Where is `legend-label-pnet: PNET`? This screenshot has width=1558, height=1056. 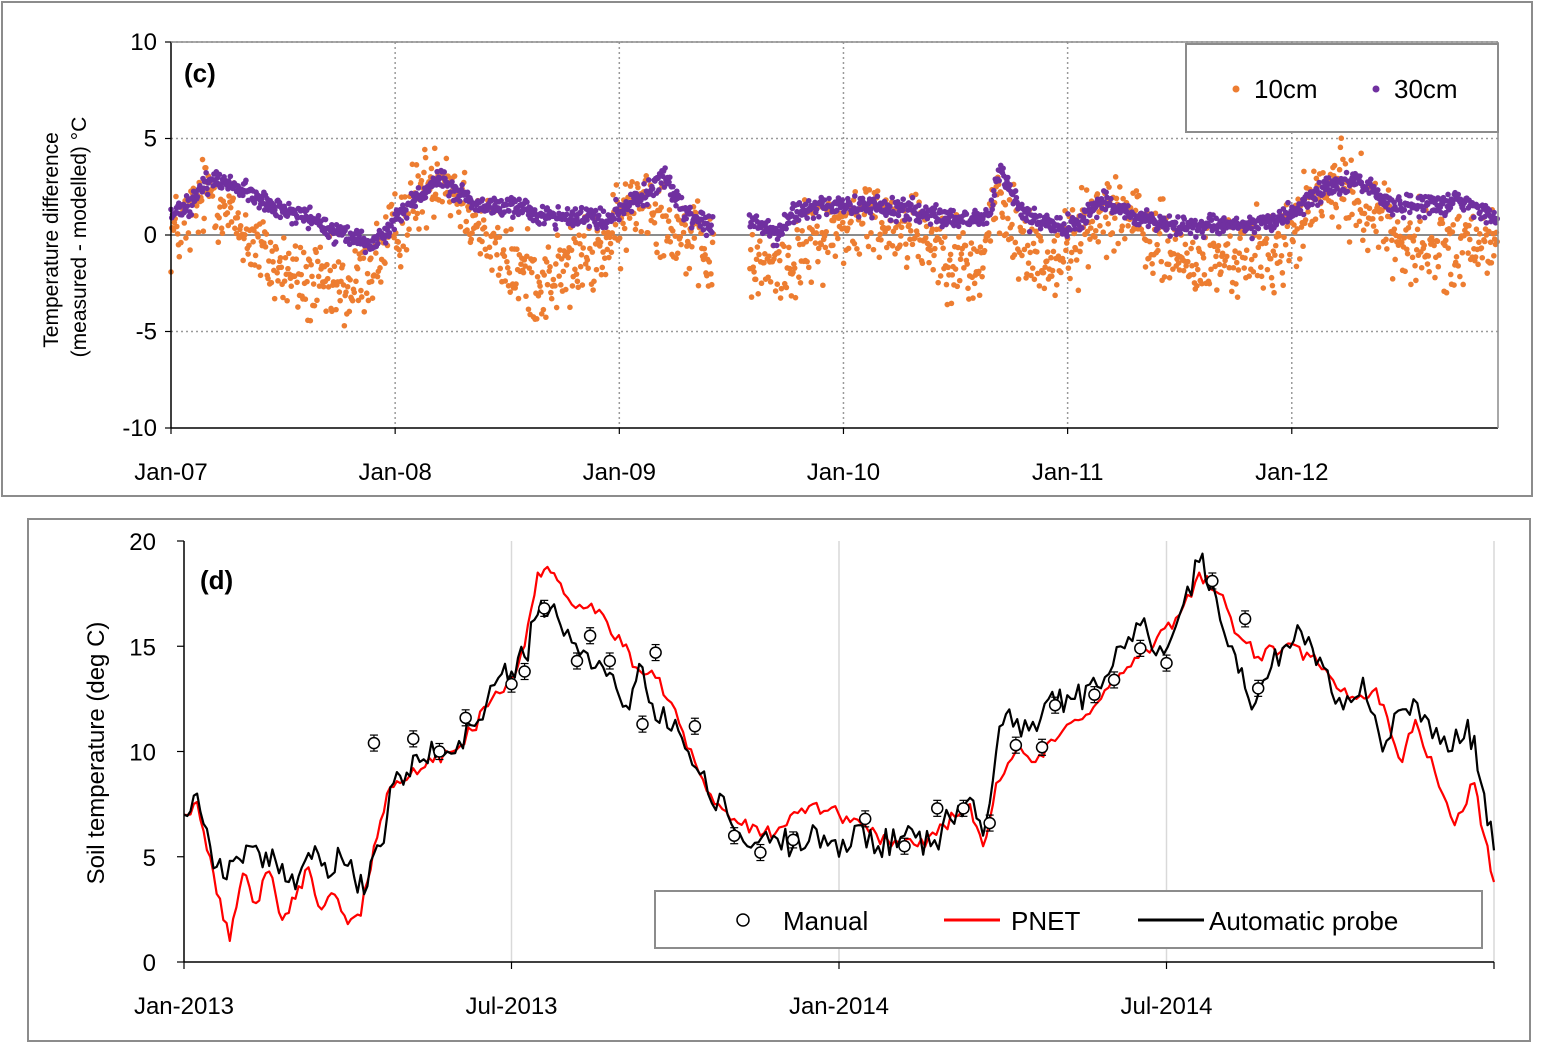
legend-label-pnet: PNET is located at coordinates (1045, 921).